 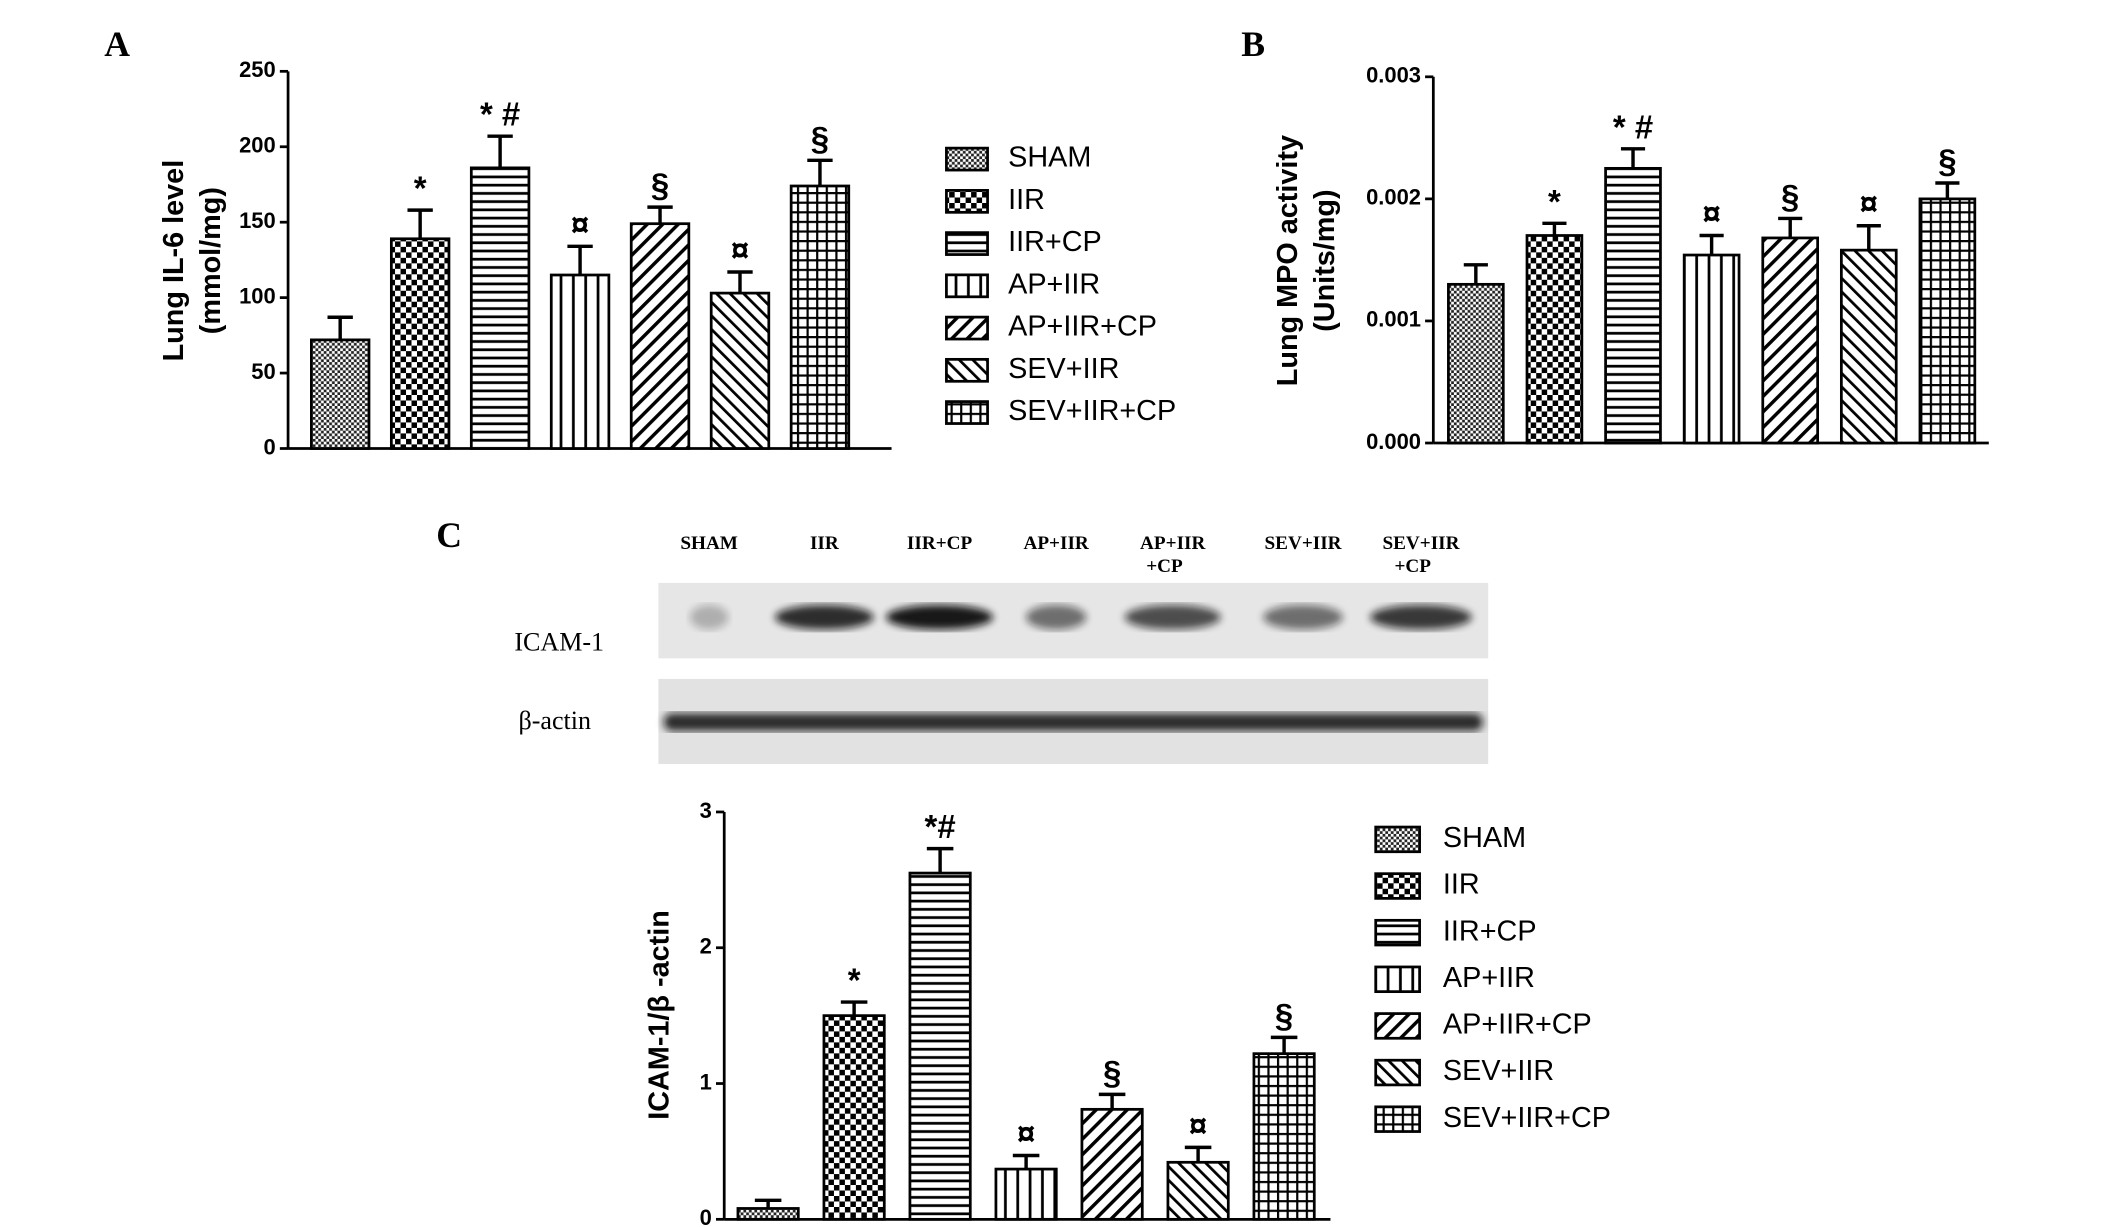 What do you see at coordinates (706, 946) in the screenshot?
I see `y-tick-label: 2` at bounding box center [706, 946].